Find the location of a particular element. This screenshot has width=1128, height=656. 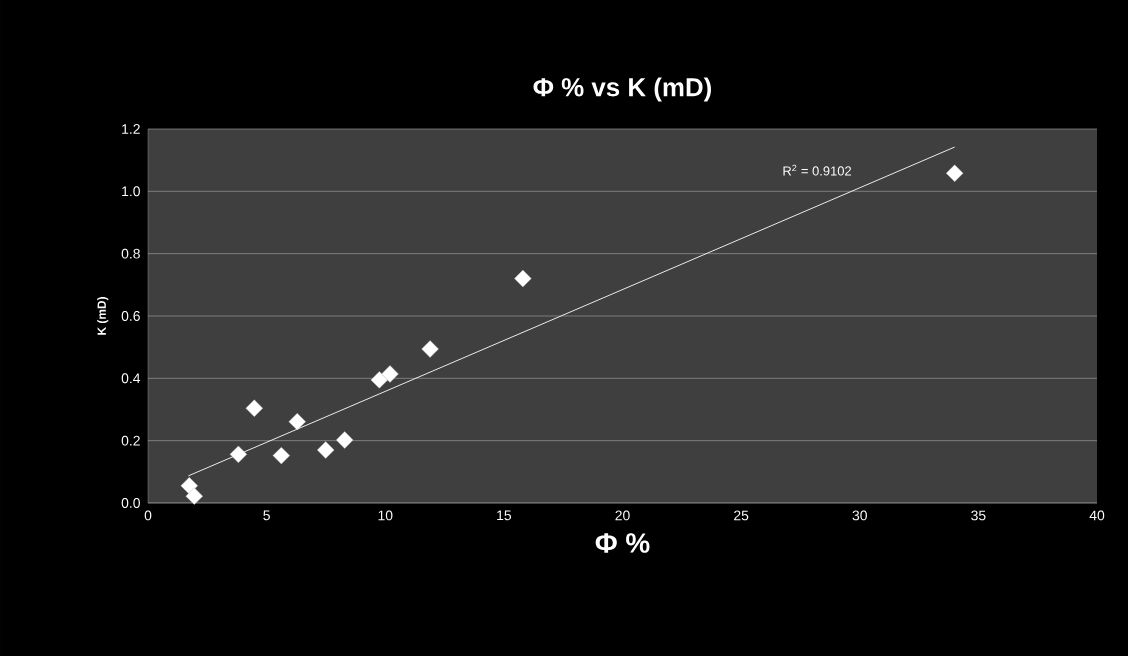

x-tick-label: 20 is located at coordinates (622, 515).